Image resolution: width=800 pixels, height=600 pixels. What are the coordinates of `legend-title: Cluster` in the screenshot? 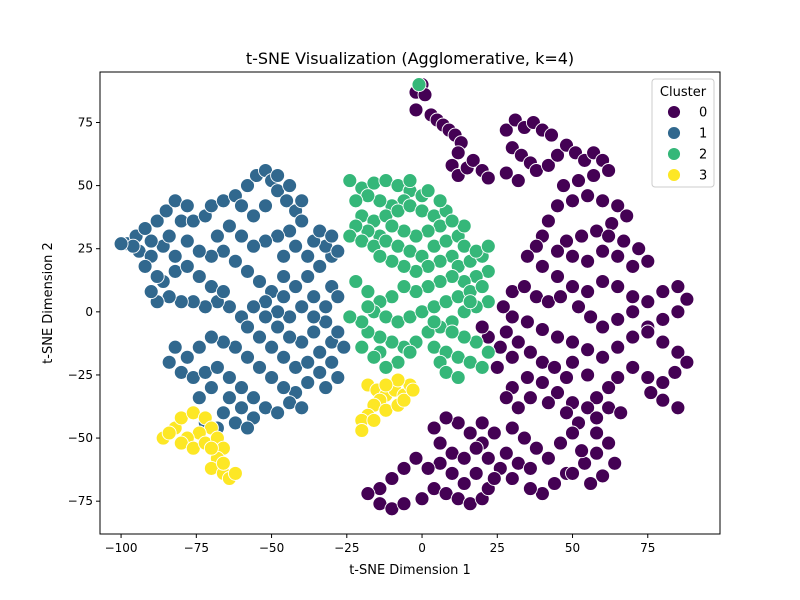 It's located at (683, 92).